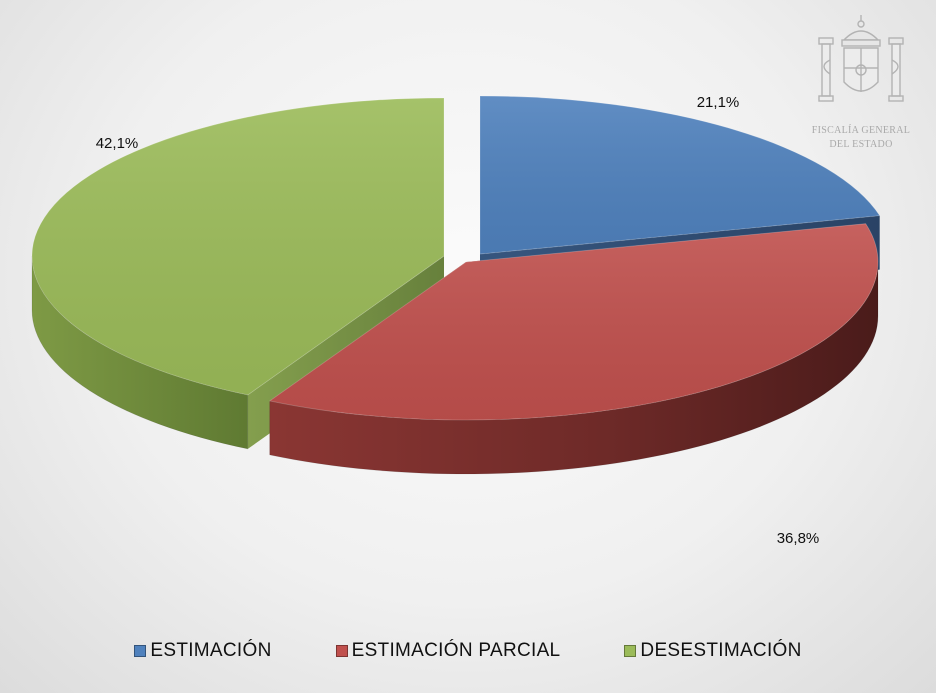  I want to click on emblem-line-1: FISCALÍA GENERAL, so click(861, 130).